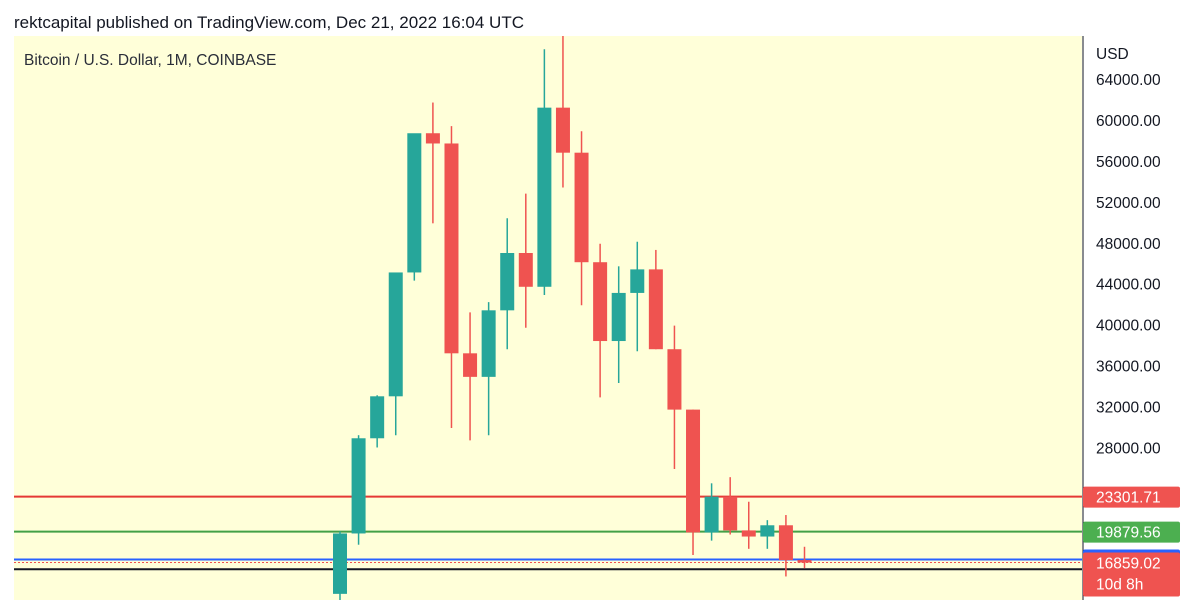  I want to click on currency-label: USD, so click(1112, 54).